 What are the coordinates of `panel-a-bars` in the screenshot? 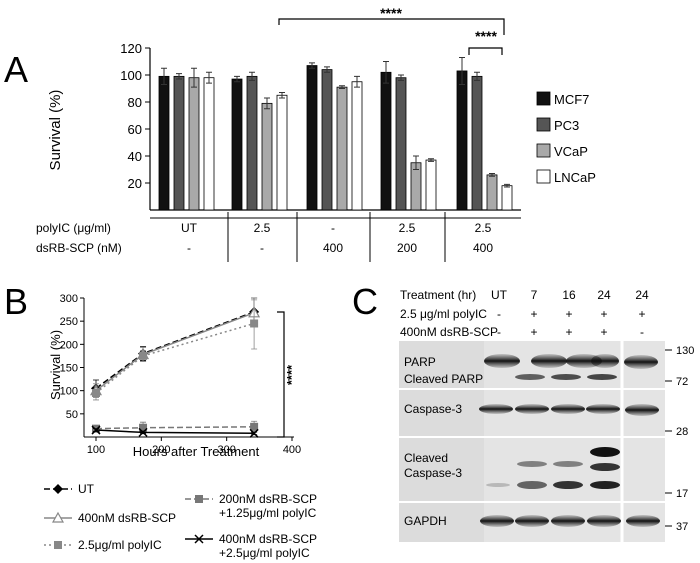 It's located at (335, 133).